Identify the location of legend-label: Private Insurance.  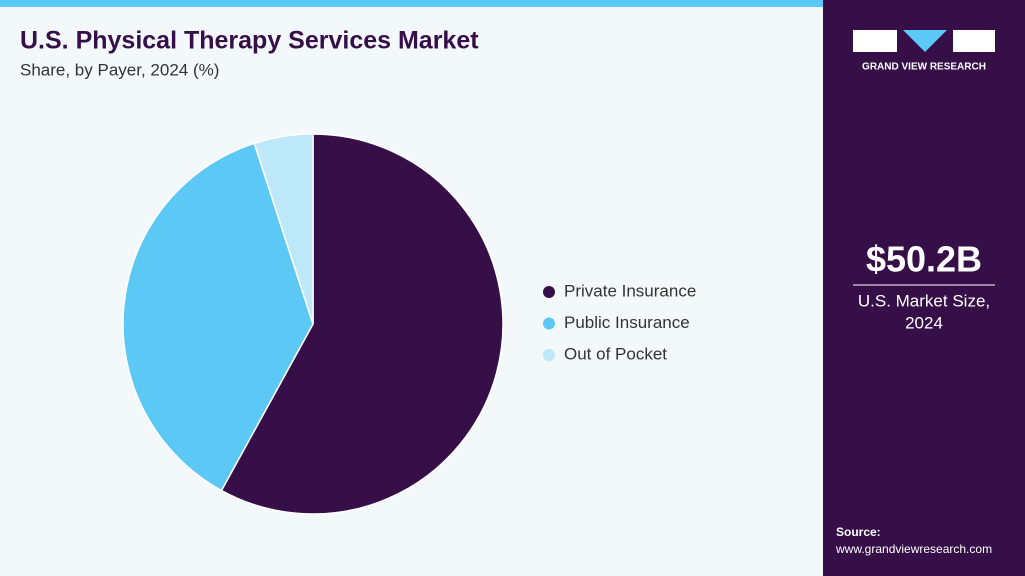
(630, 290).